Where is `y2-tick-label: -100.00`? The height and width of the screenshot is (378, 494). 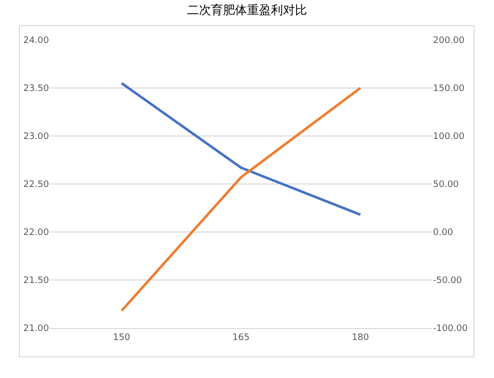
y2-tick-label: -100.00 is located at coordinates (450, 329).